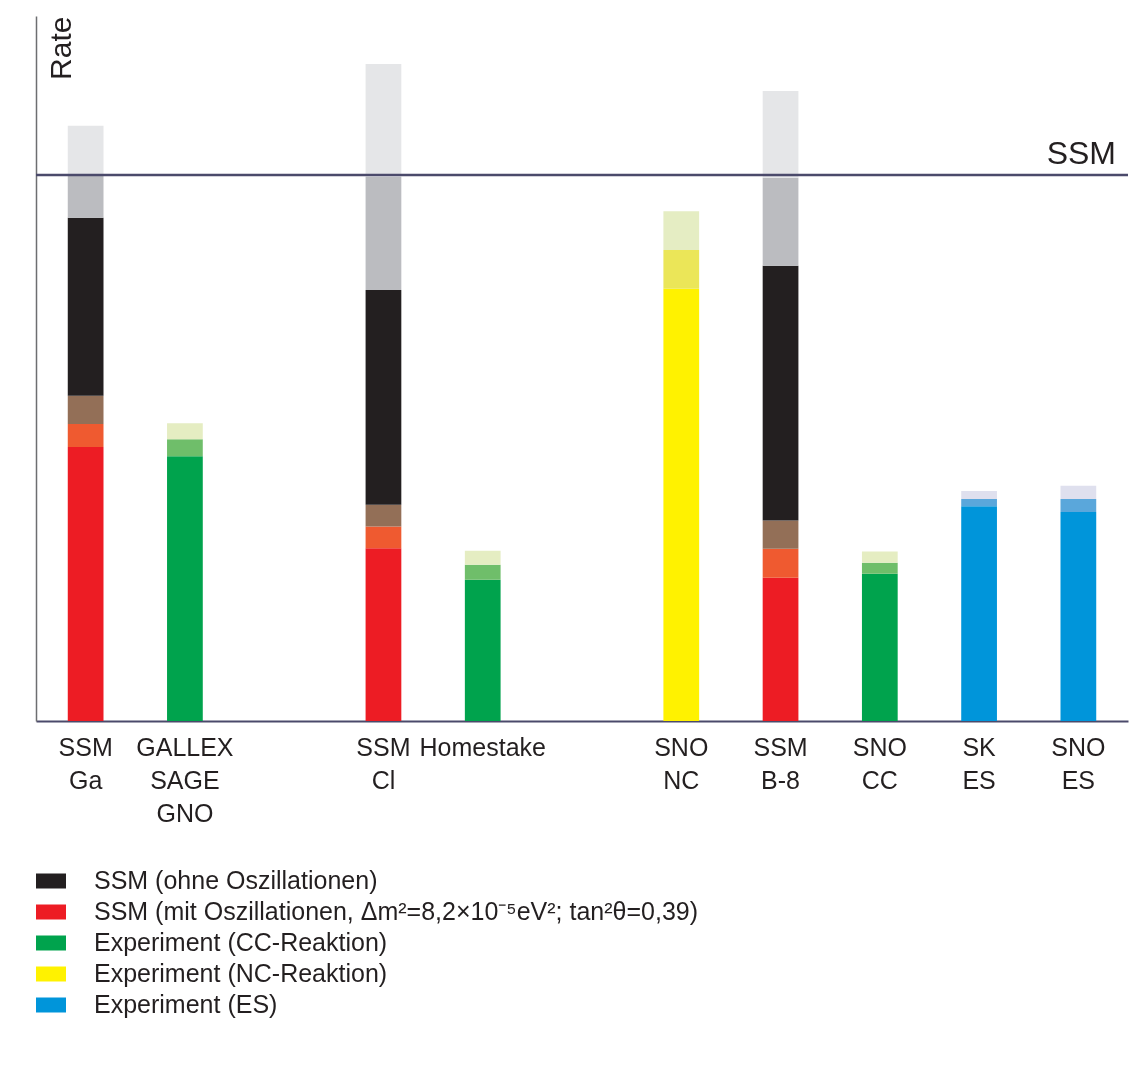 The image size is (1140, 1073). What do you see at coordinates (85, 763) in the screenshot?
I see `x-tick-label: SSM Ga` at bounding box center [85, 763].